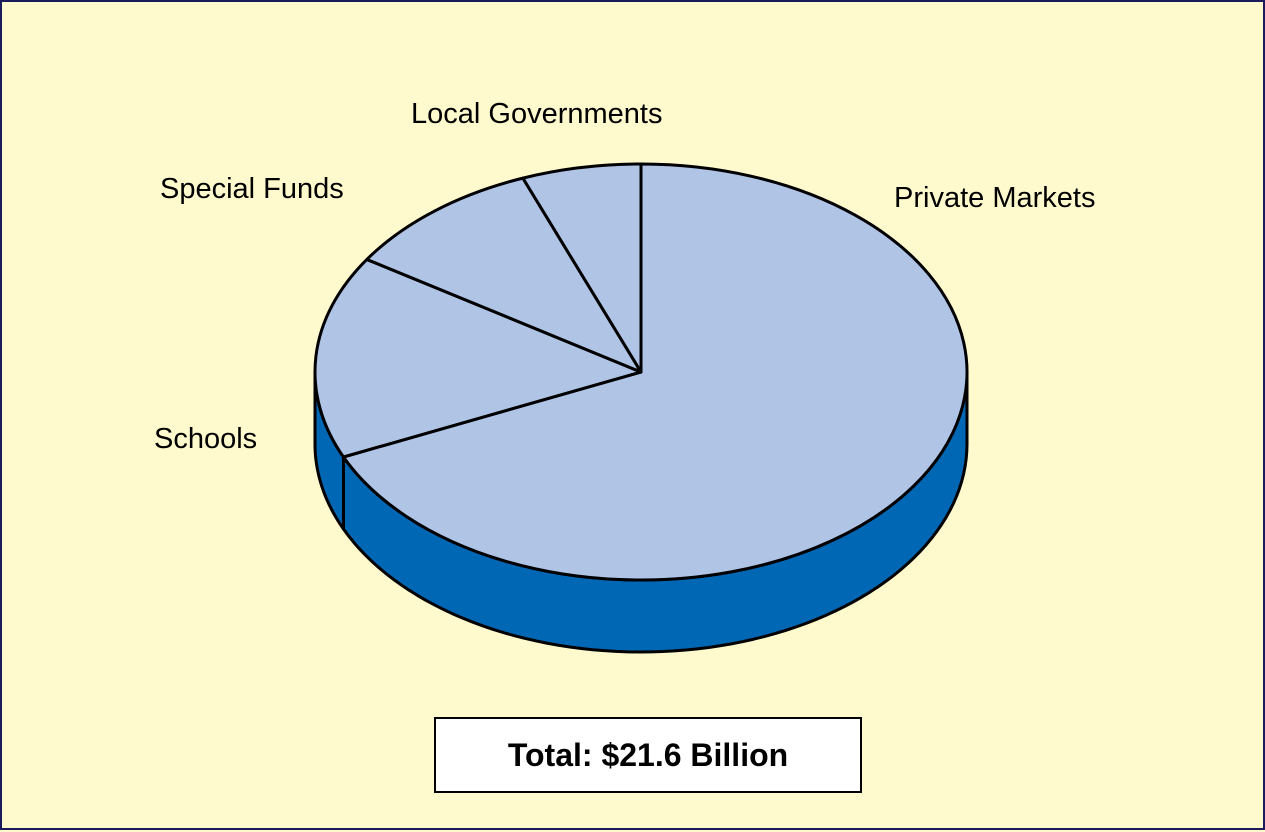  I want to click on pie-slice-schools, so click(478, 358).